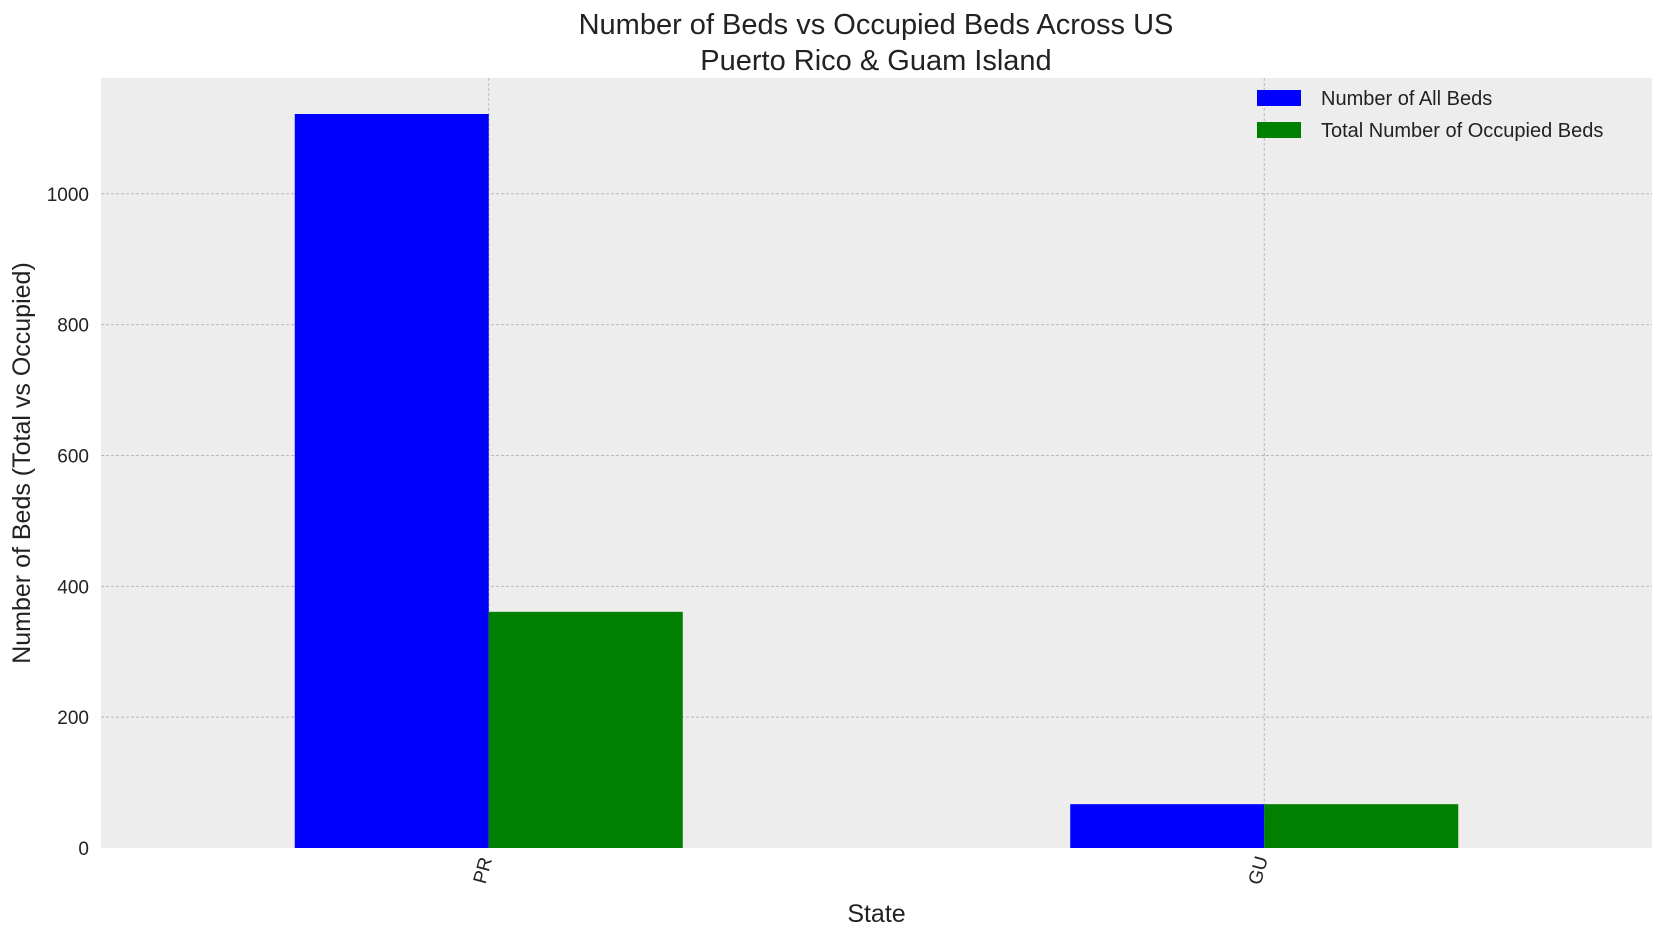 The image size is (1660, 936). I want to click on y-tick-label: 400, so click(73, 587).